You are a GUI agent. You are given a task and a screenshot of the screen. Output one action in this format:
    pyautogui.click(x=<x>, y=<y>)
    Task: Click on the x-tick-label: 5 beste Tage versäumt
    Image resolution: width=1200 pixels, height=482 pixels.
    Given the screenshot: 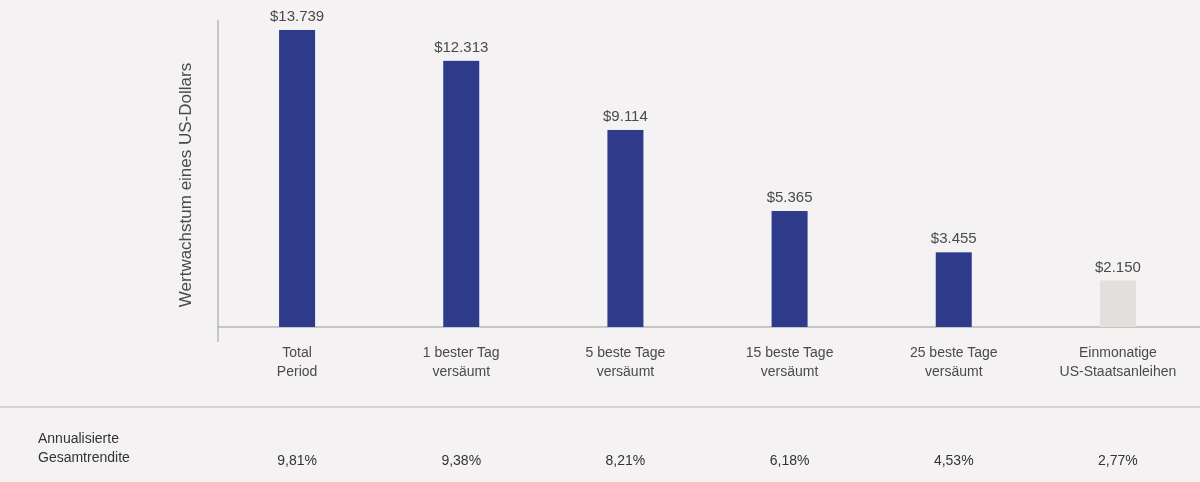 What is the action you would take?
    pyautogui.click(x=625, y=361)
    